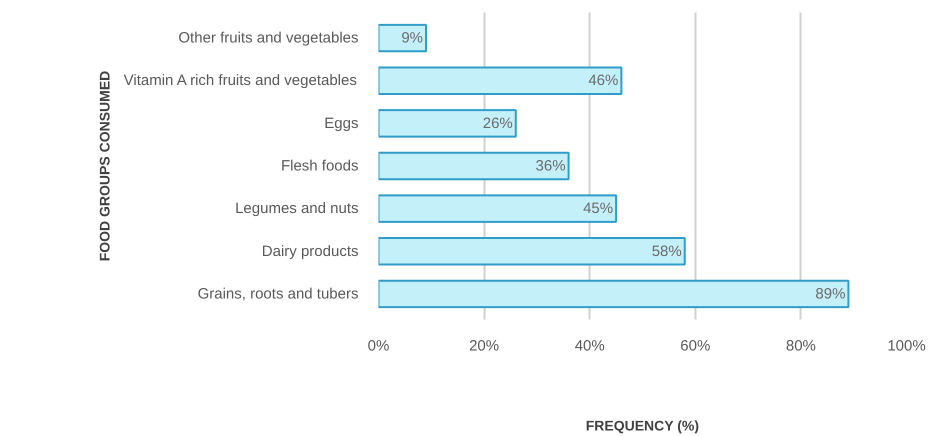 The image size is (934, 436). What do you see at coordinates (412, 38) in the screenshot?
I see `data-label: 9%` at bounding box center [412, 38].